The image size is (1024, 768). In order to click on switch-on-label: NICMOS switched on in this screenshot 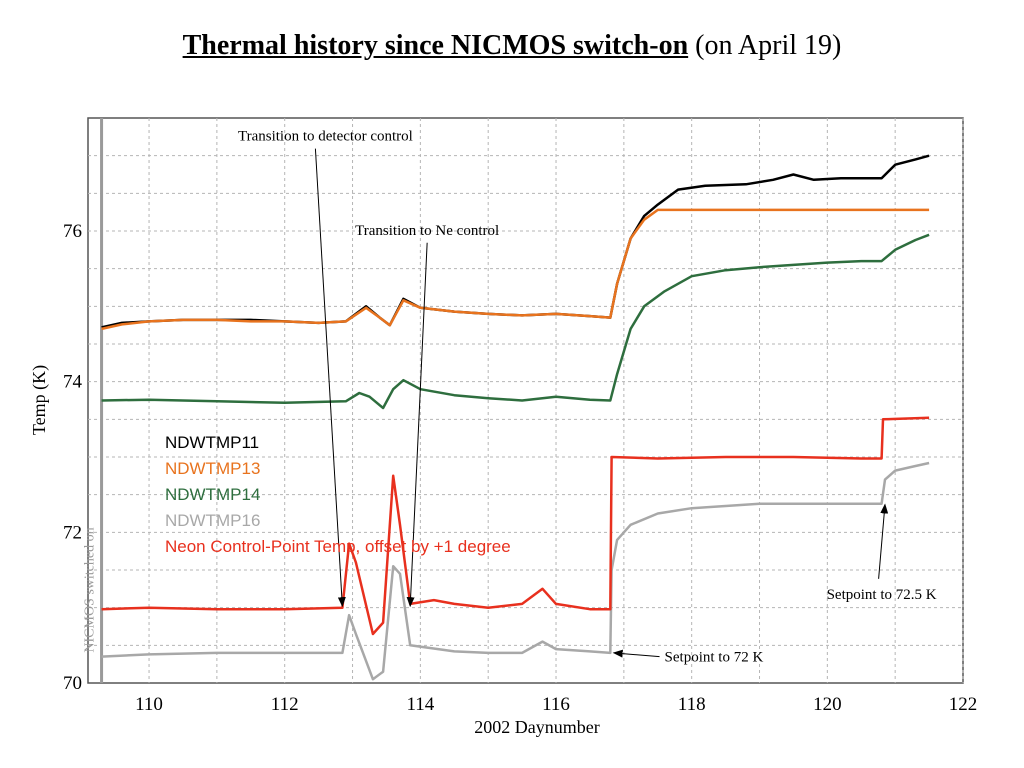, I will do `click(90, 589)`.